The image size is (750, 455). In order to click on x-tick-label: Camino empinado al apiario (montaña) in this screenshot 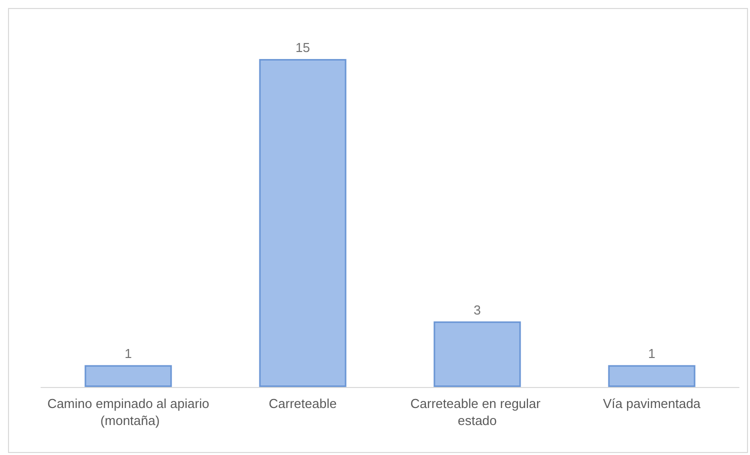, I will do `click(128, 412)`.